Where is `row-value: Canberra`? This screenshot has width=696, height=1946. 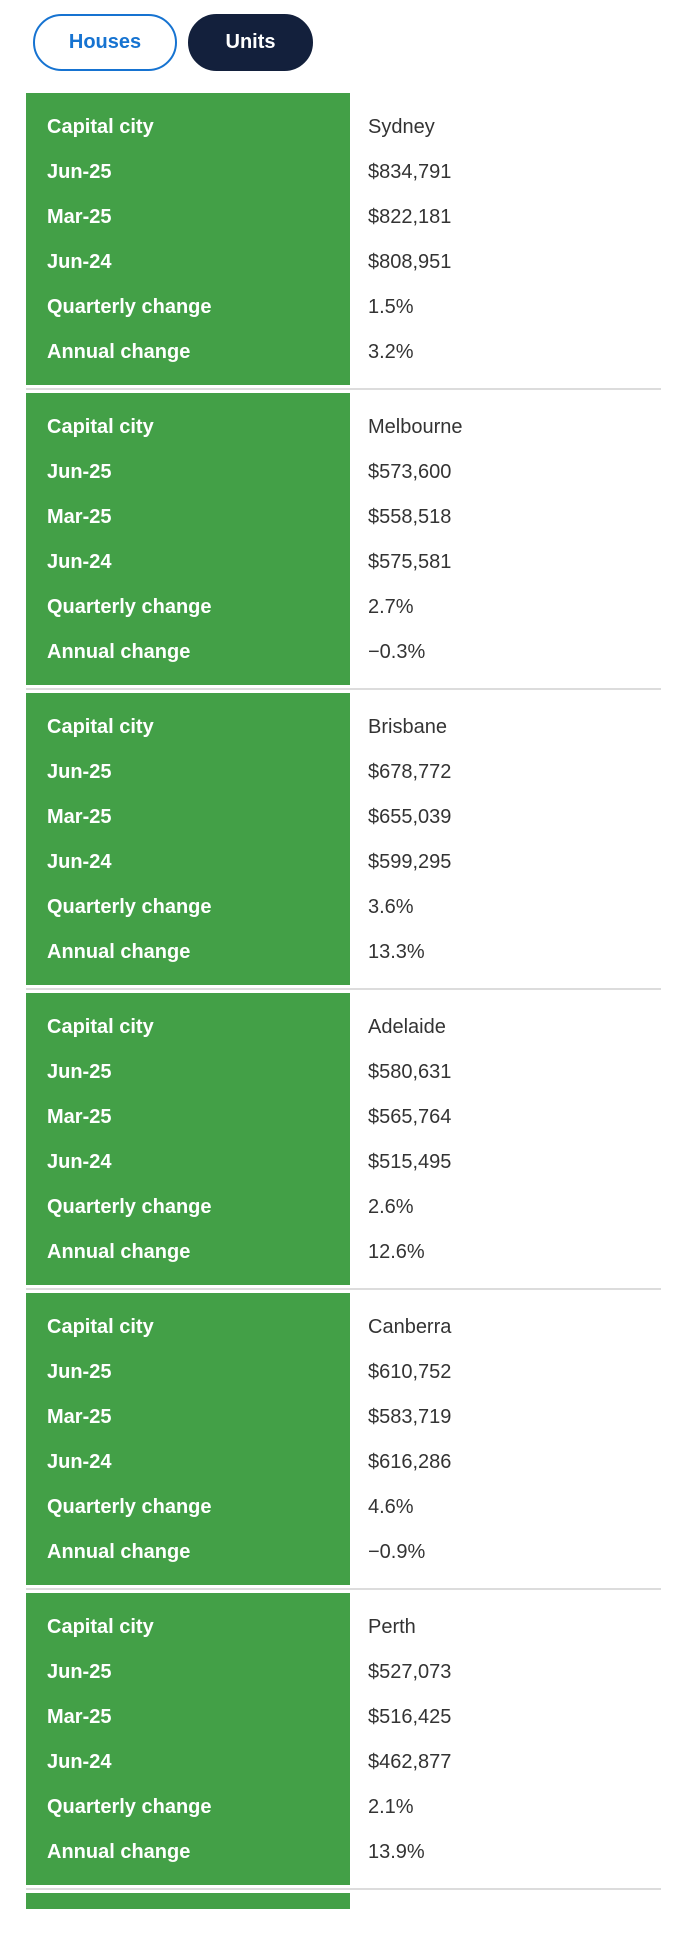 row-value: Canberra is located at coordinates (410, 1327).